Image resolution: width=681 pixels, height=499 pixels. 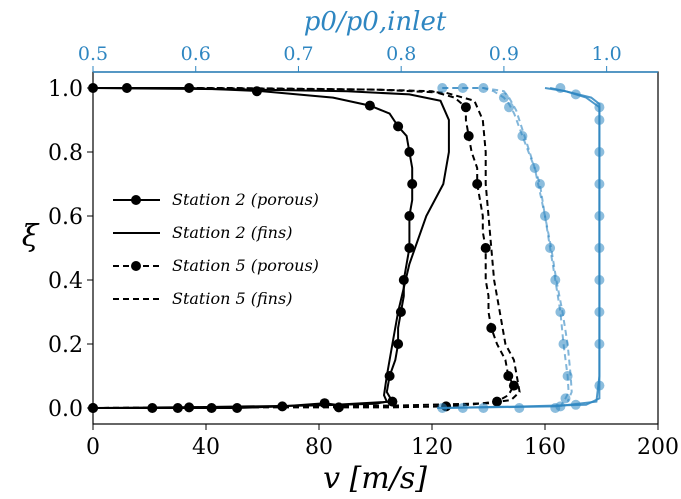 I want to click on legend-label: Station 5 (porous), so click(x=245, y=265).